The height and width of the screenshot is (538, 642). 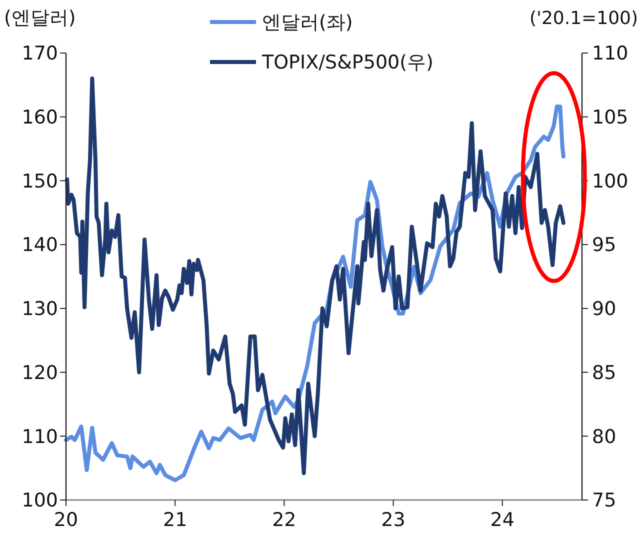 I want to click on y-tick-label: 150, so click(x=40, y=181).